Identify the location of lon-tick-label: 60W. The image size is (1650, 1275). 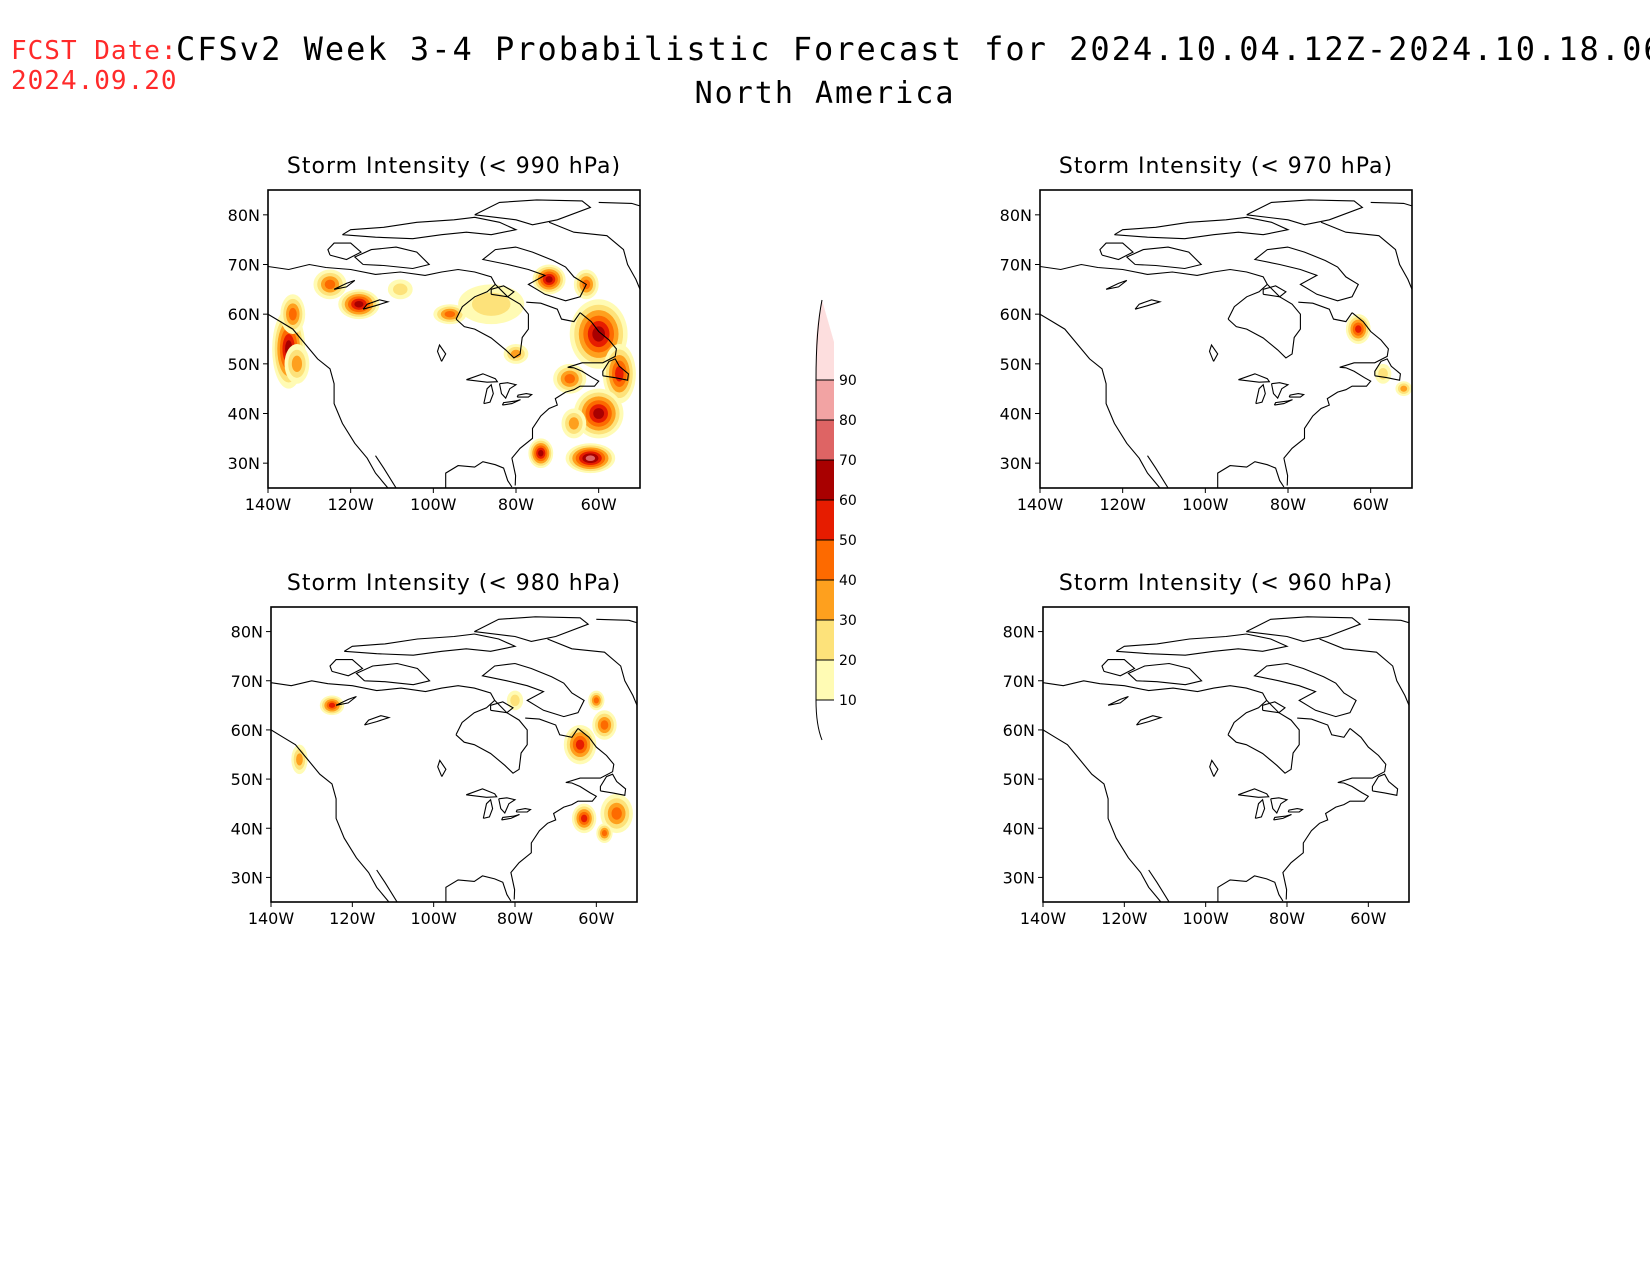
(1368, 918).